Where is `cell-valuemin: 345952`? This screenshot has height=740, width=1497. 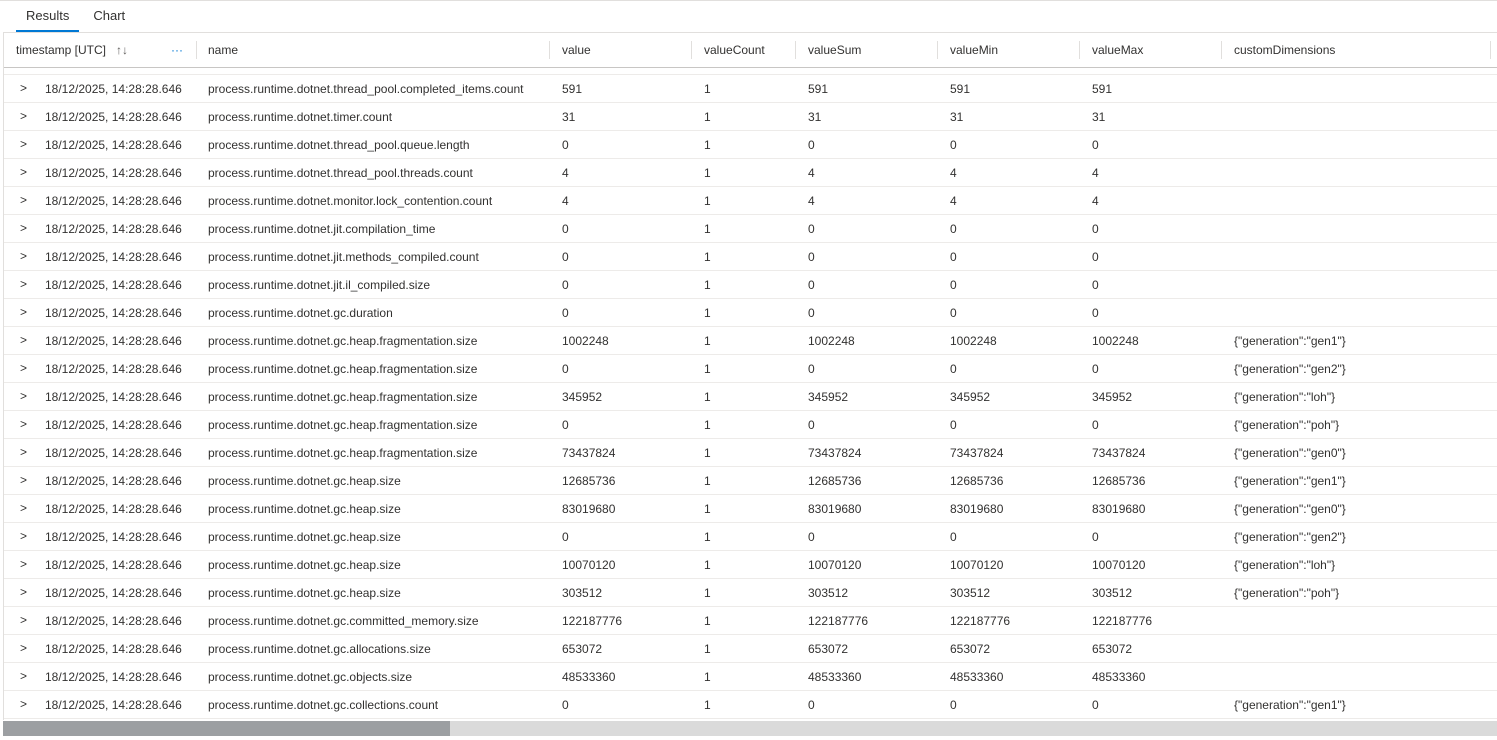
cell-valuemin: 345952 is located at coordinates (970, 397).